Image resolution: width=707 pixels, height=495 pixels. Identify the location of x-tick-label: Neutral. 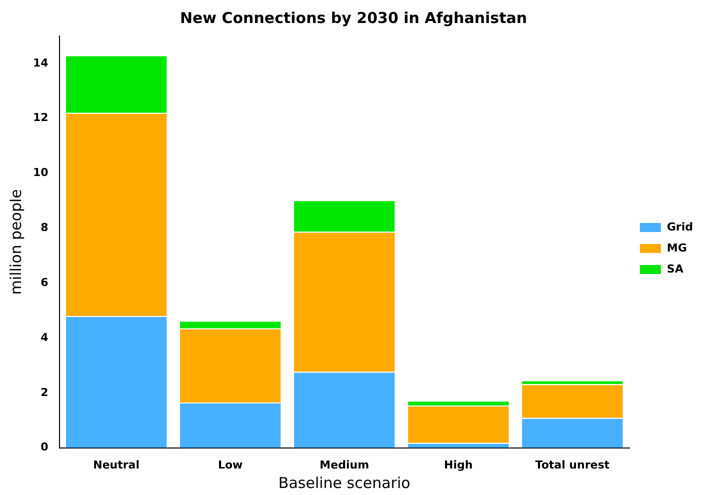
(116, 465).